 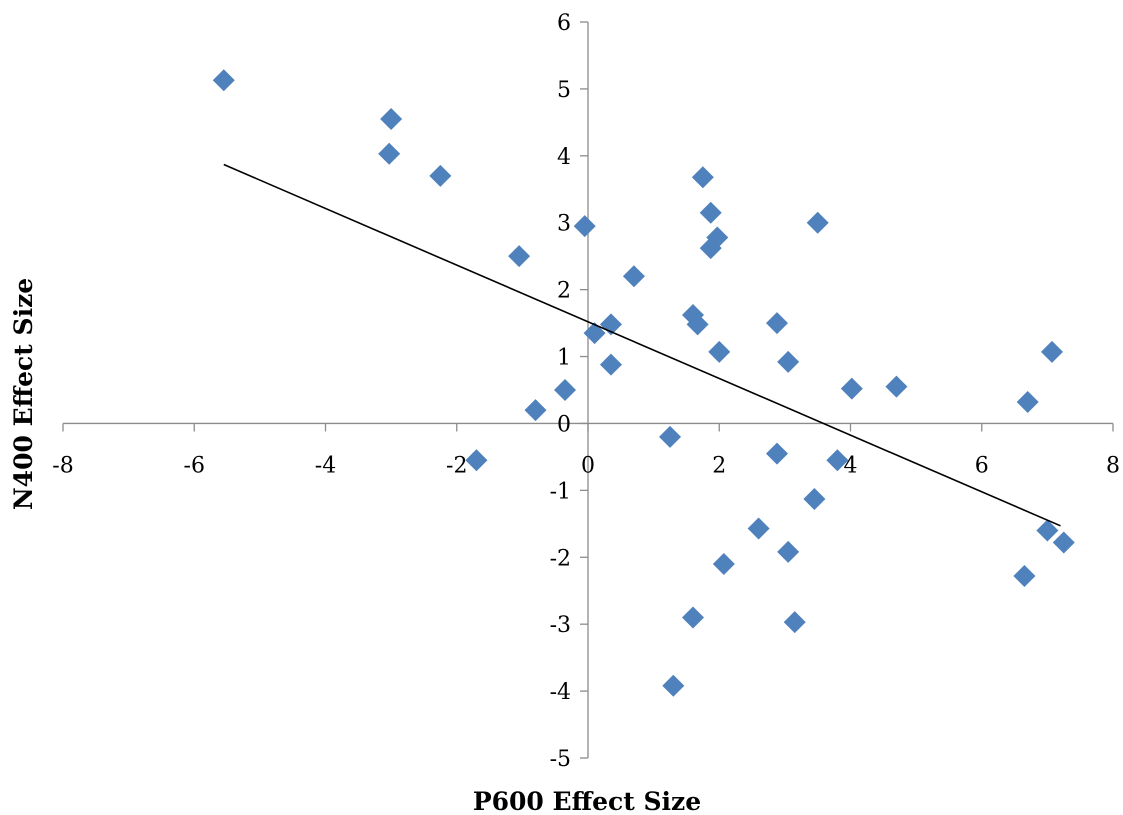 What do you see at coordinates (325, 465) in the screenshot?
I see `x-tick-label: -4` at bounding box center [325, 465].